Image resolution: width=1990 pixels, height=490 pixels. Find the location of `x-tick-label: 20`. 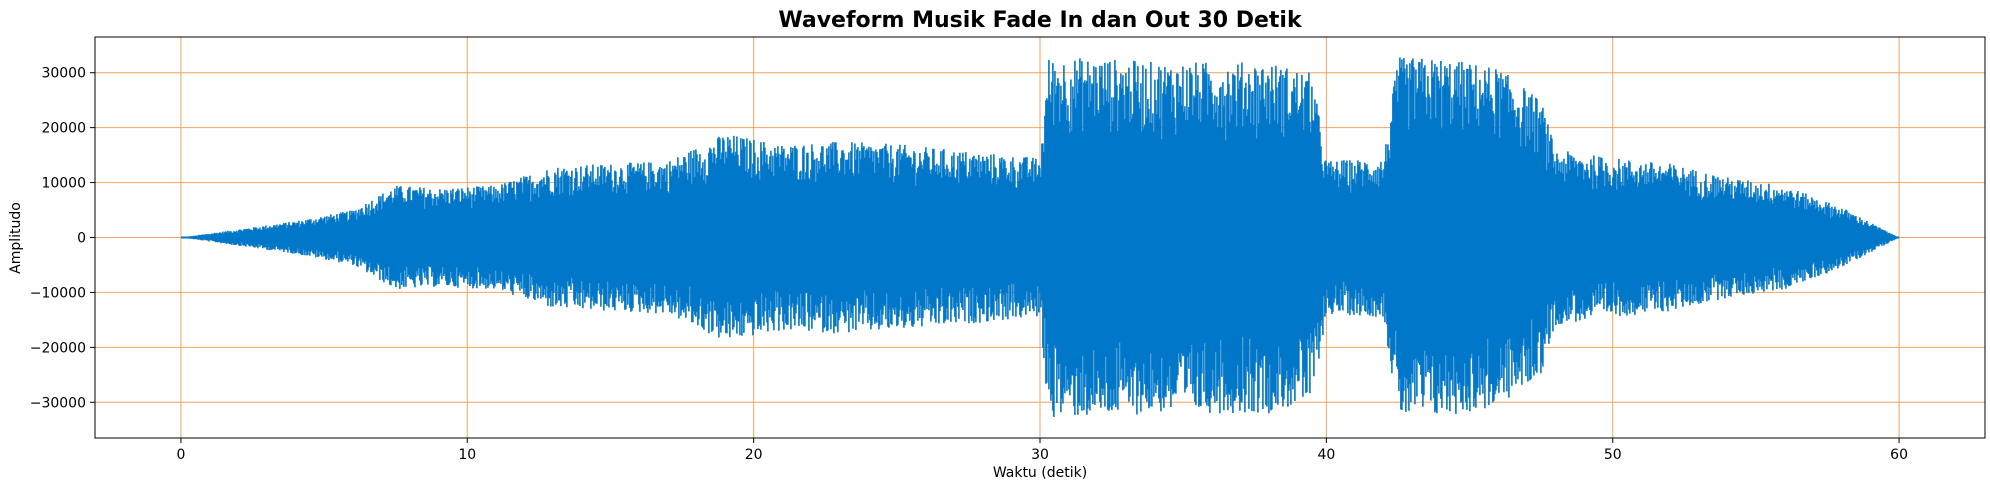

x-tick-label: 20 is located at coordinates (754, 455).